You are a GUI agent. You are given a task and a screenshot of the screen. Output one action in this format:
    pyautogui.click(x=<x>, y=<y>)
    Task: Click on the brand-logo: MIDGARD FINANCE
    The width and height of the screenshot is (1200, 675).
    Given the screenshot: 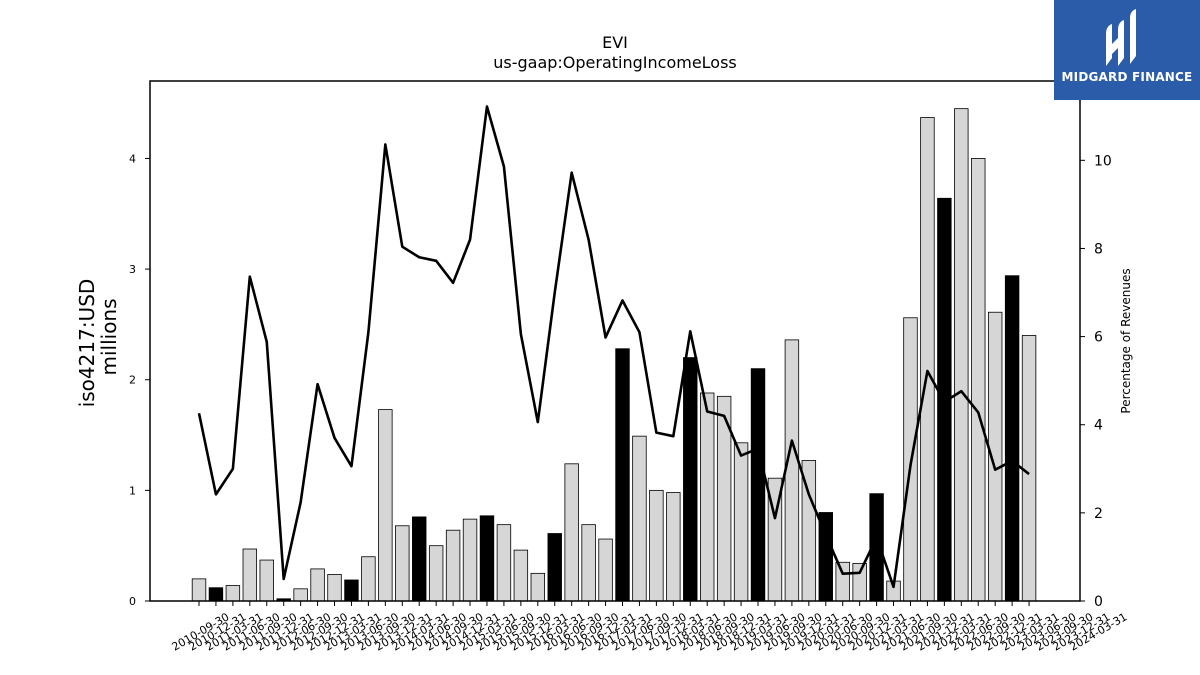 What is the action you would take?
    pyautogui.click(x=1127, y=50)
    